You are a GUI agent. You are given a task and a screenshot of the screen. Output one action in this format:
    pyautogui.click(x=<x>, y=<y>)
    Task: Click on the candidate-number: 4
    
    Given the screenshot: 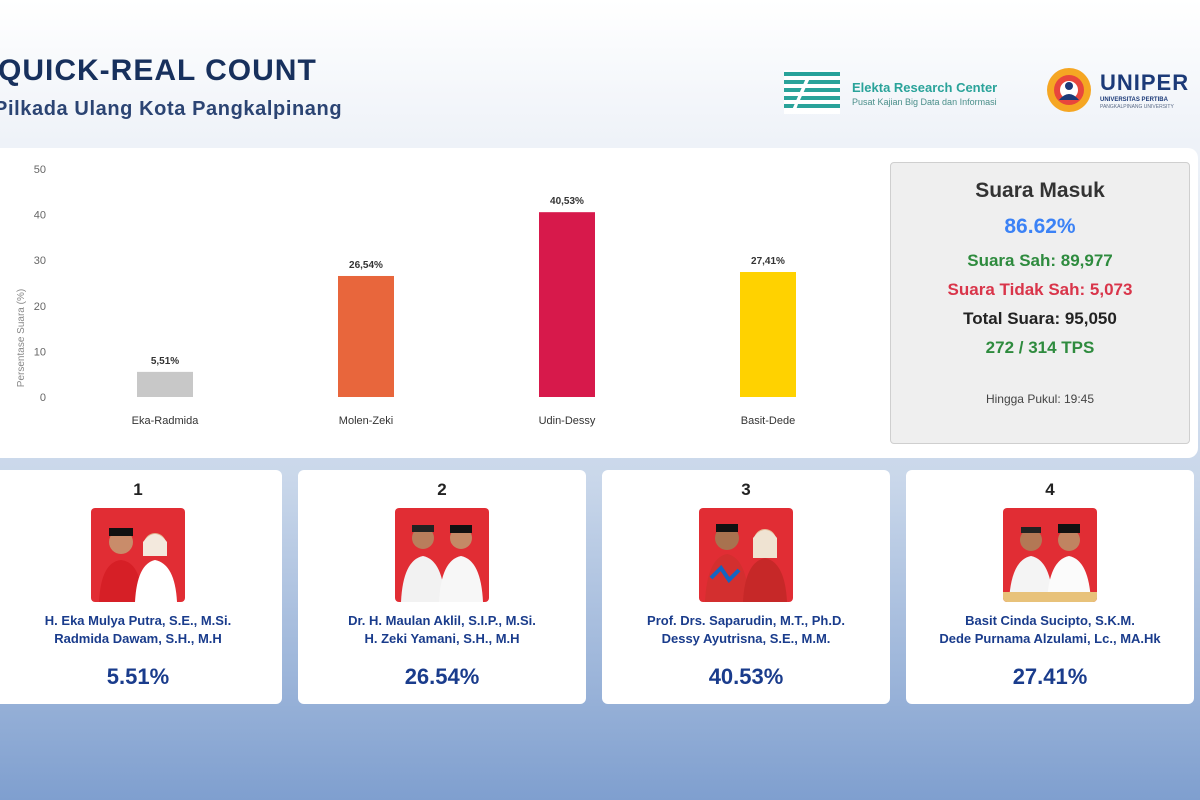 What is the action you would take?
    pyautogui.click(x=1050, y=489)
    